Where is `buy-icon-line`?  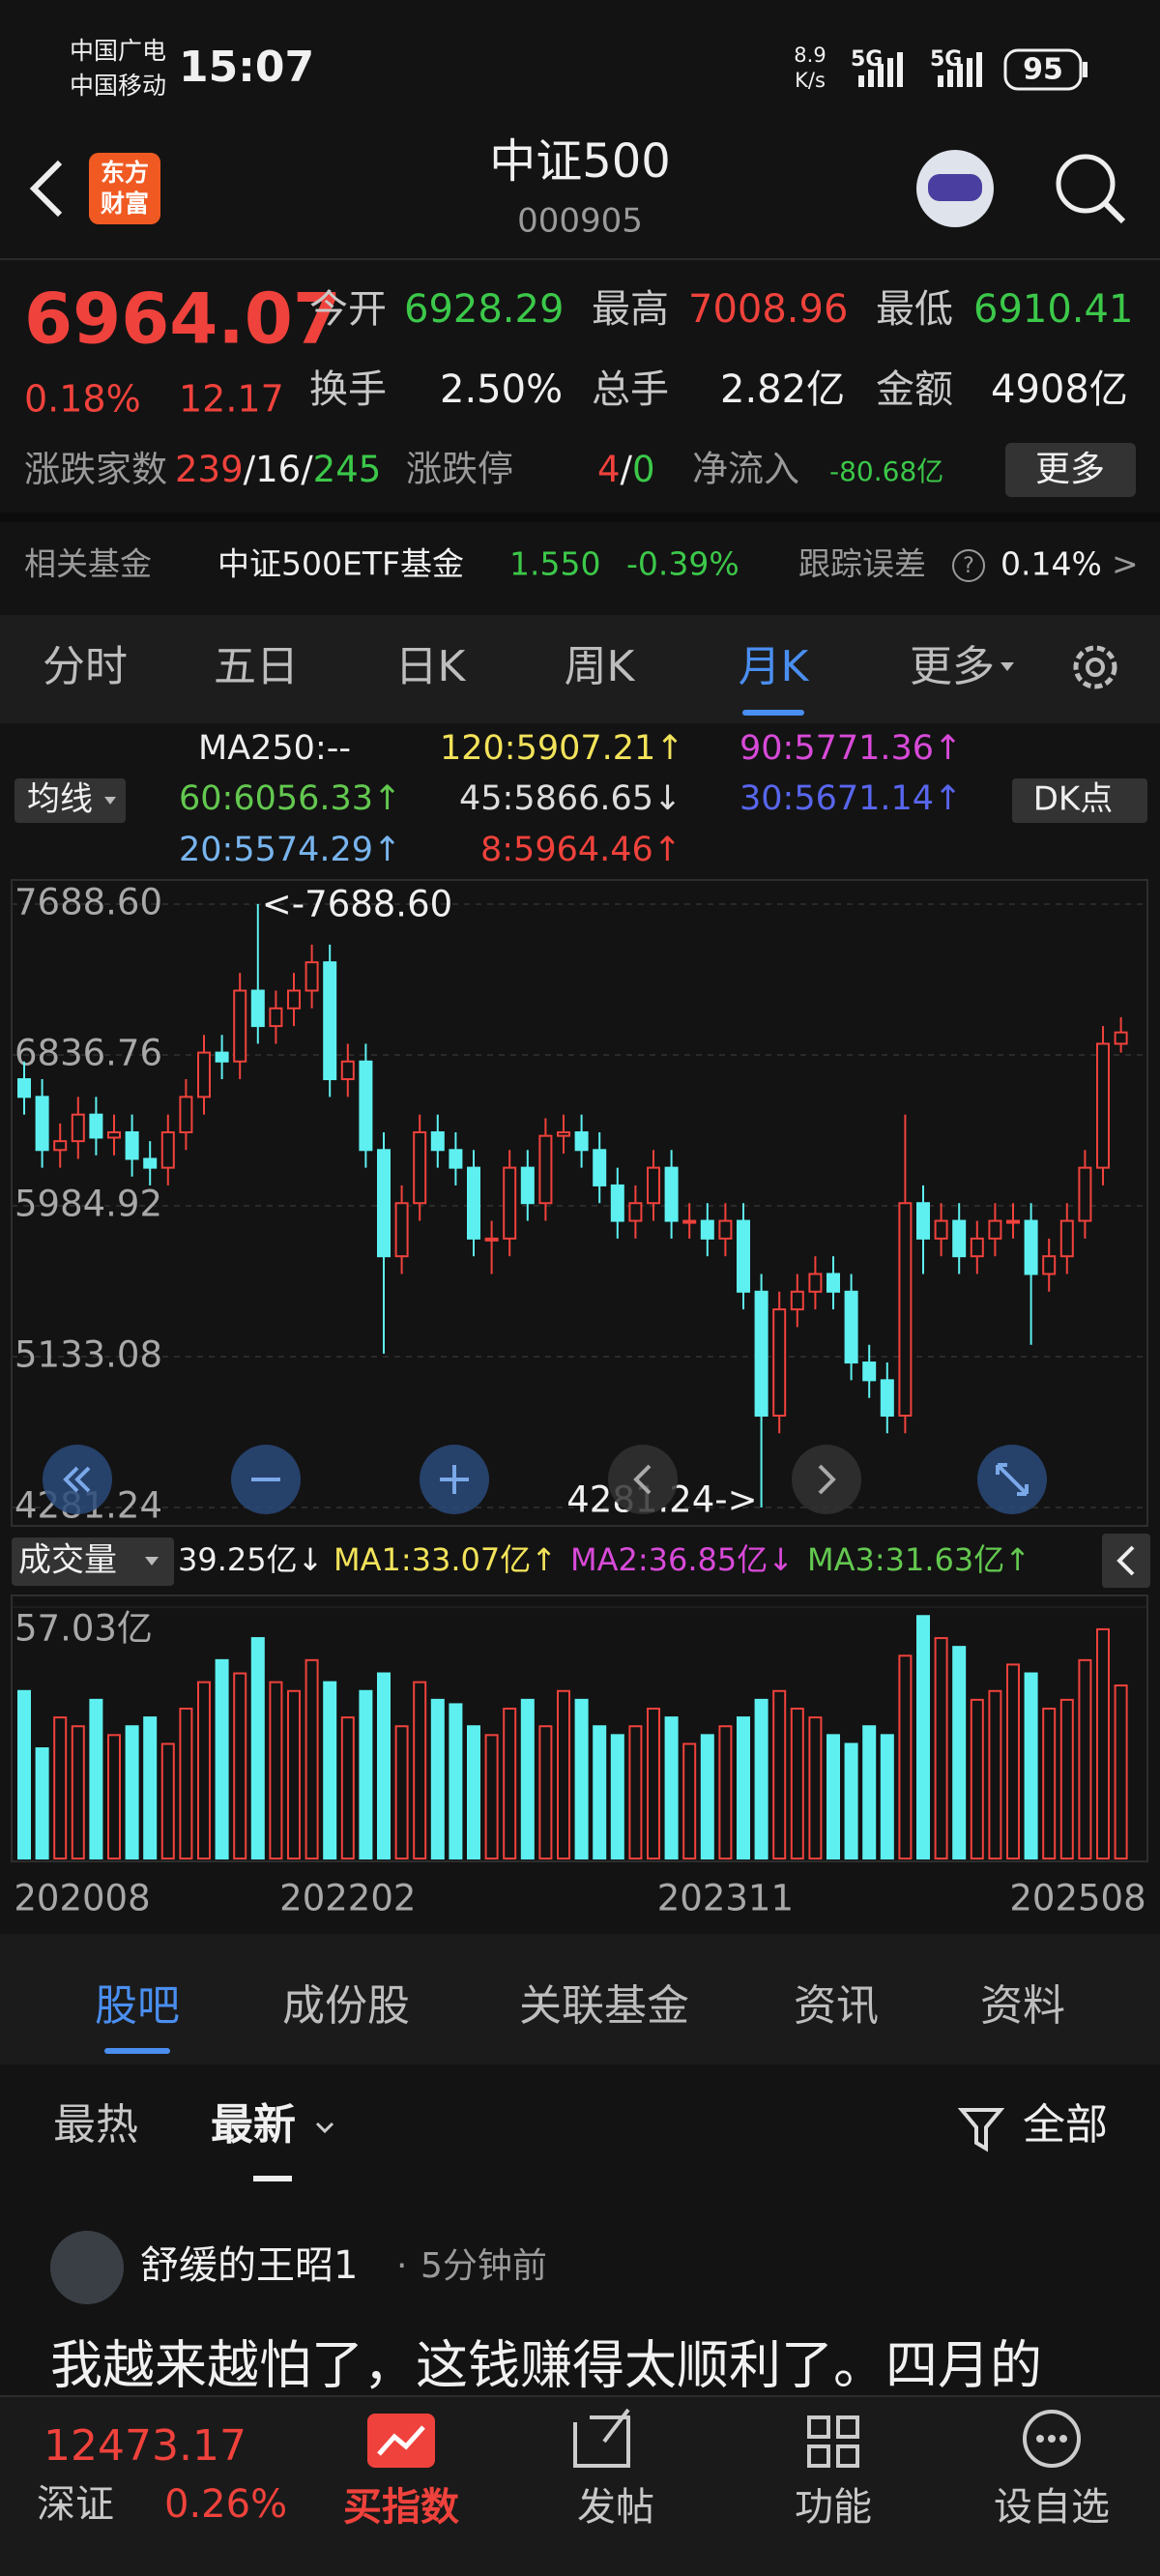
buy-icon-line is located at coordinates (401, 2440).